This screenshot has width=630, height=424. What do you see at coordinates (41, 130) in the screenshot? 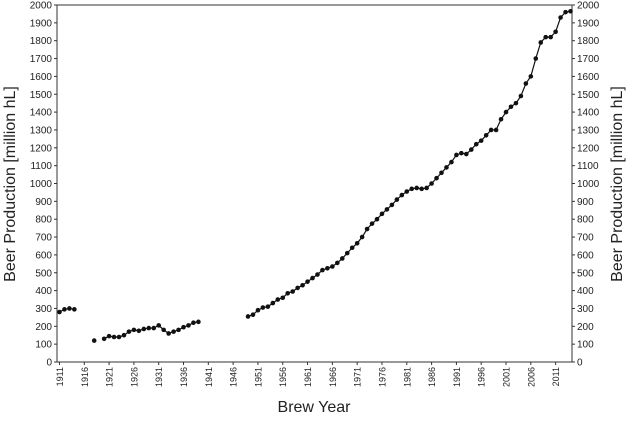
I see `y-tick-label: 1300` at bounding box center [41, 130].